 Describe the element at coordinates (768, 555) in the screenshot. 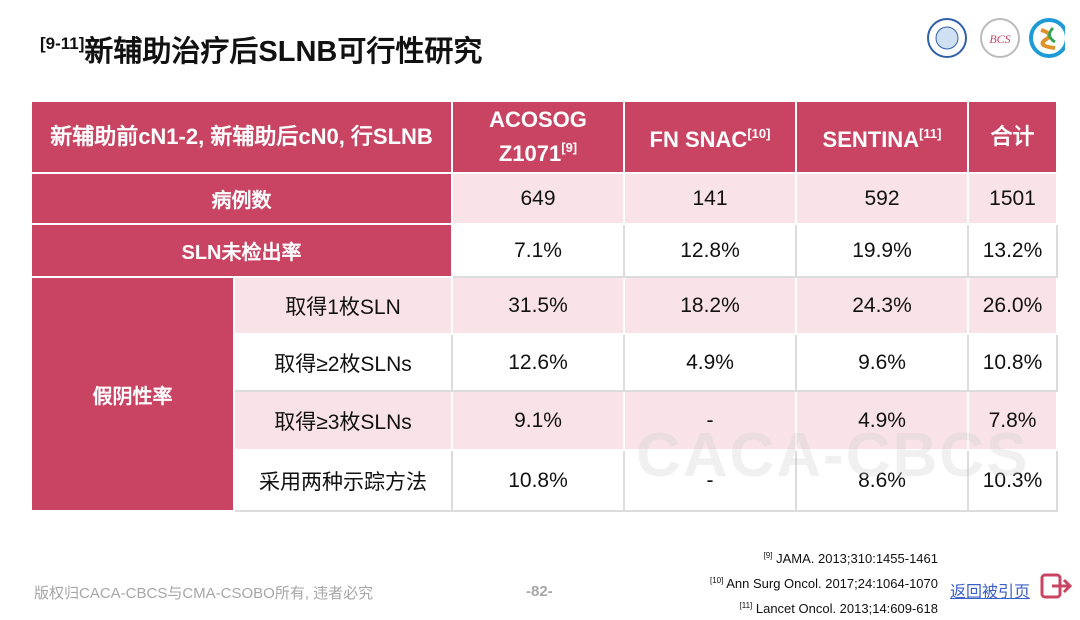

I see `reference-cite: [9]` at that location.